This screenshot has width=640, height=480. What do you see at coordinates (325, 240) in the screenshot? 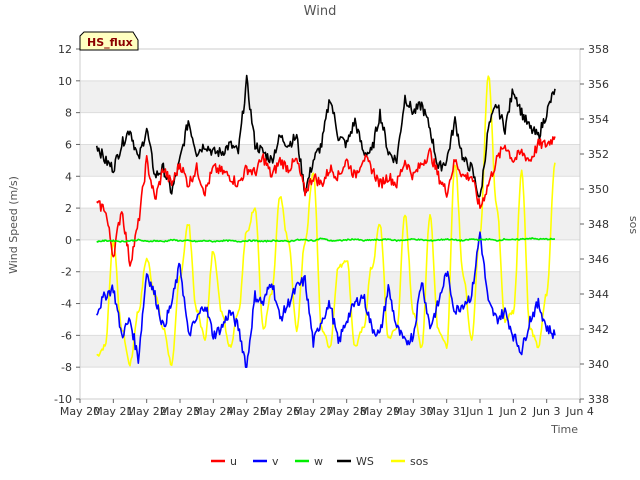
I see `series-line-w` at bounding box center [325, 240].